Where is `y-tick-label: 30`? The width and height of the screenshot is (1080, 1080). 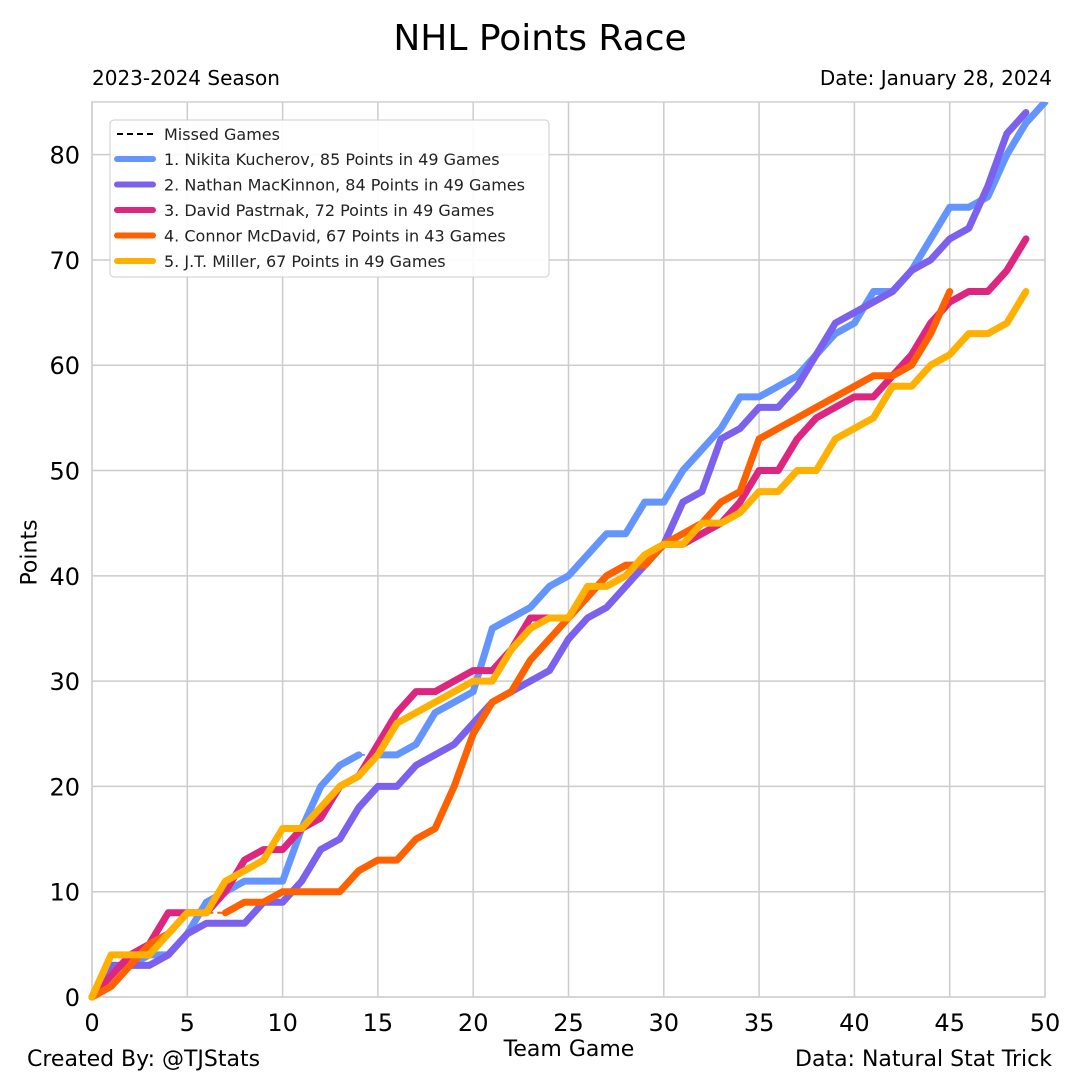
y-tick-label: 30 is located at coordinates (64, 682).